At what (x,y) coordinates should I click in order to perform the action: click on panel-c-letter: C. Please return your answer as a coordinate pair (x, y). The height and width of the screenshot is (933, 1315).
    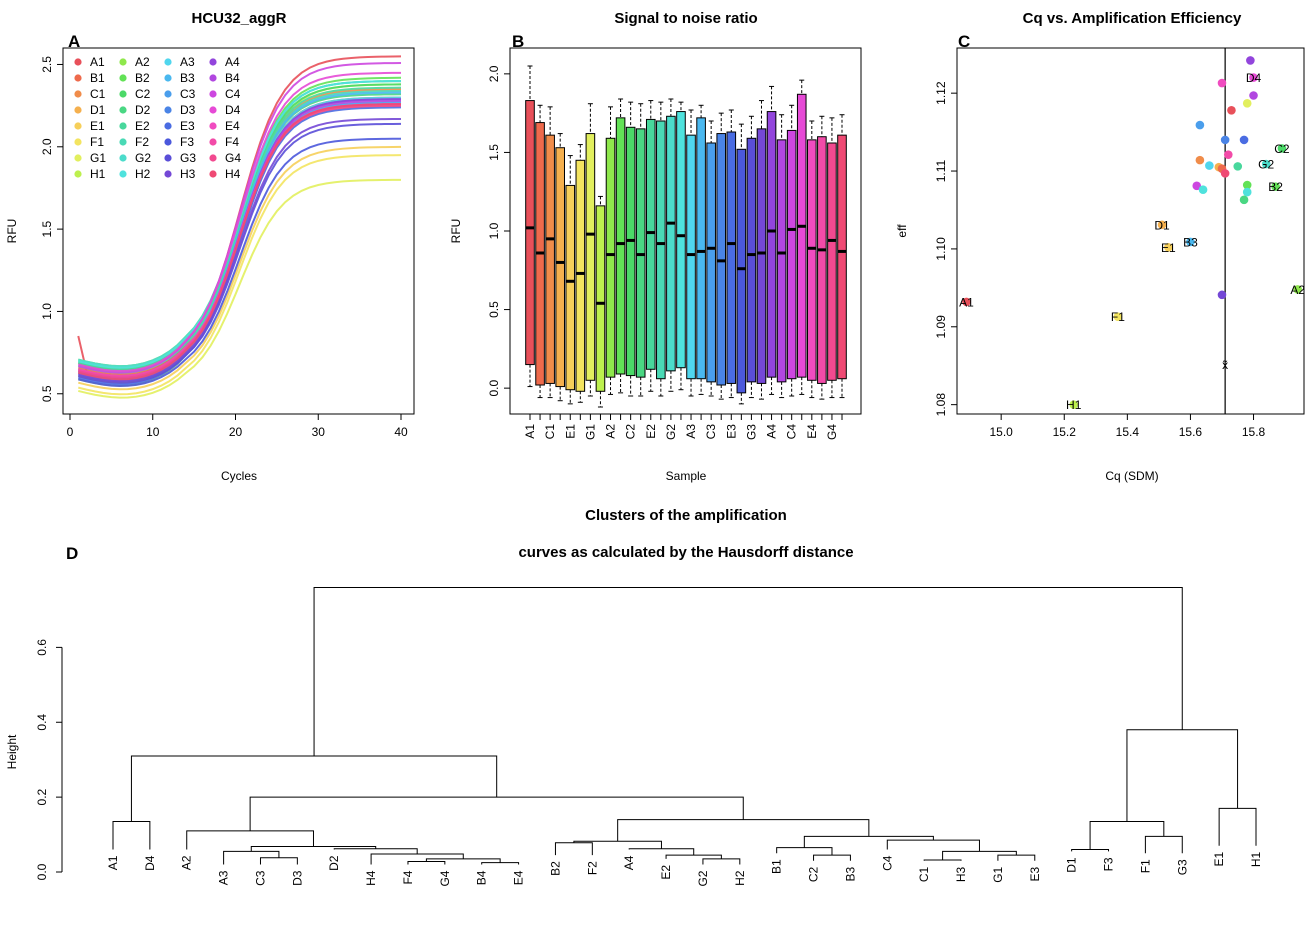
    Looking at the image, I should click on (964, 41).